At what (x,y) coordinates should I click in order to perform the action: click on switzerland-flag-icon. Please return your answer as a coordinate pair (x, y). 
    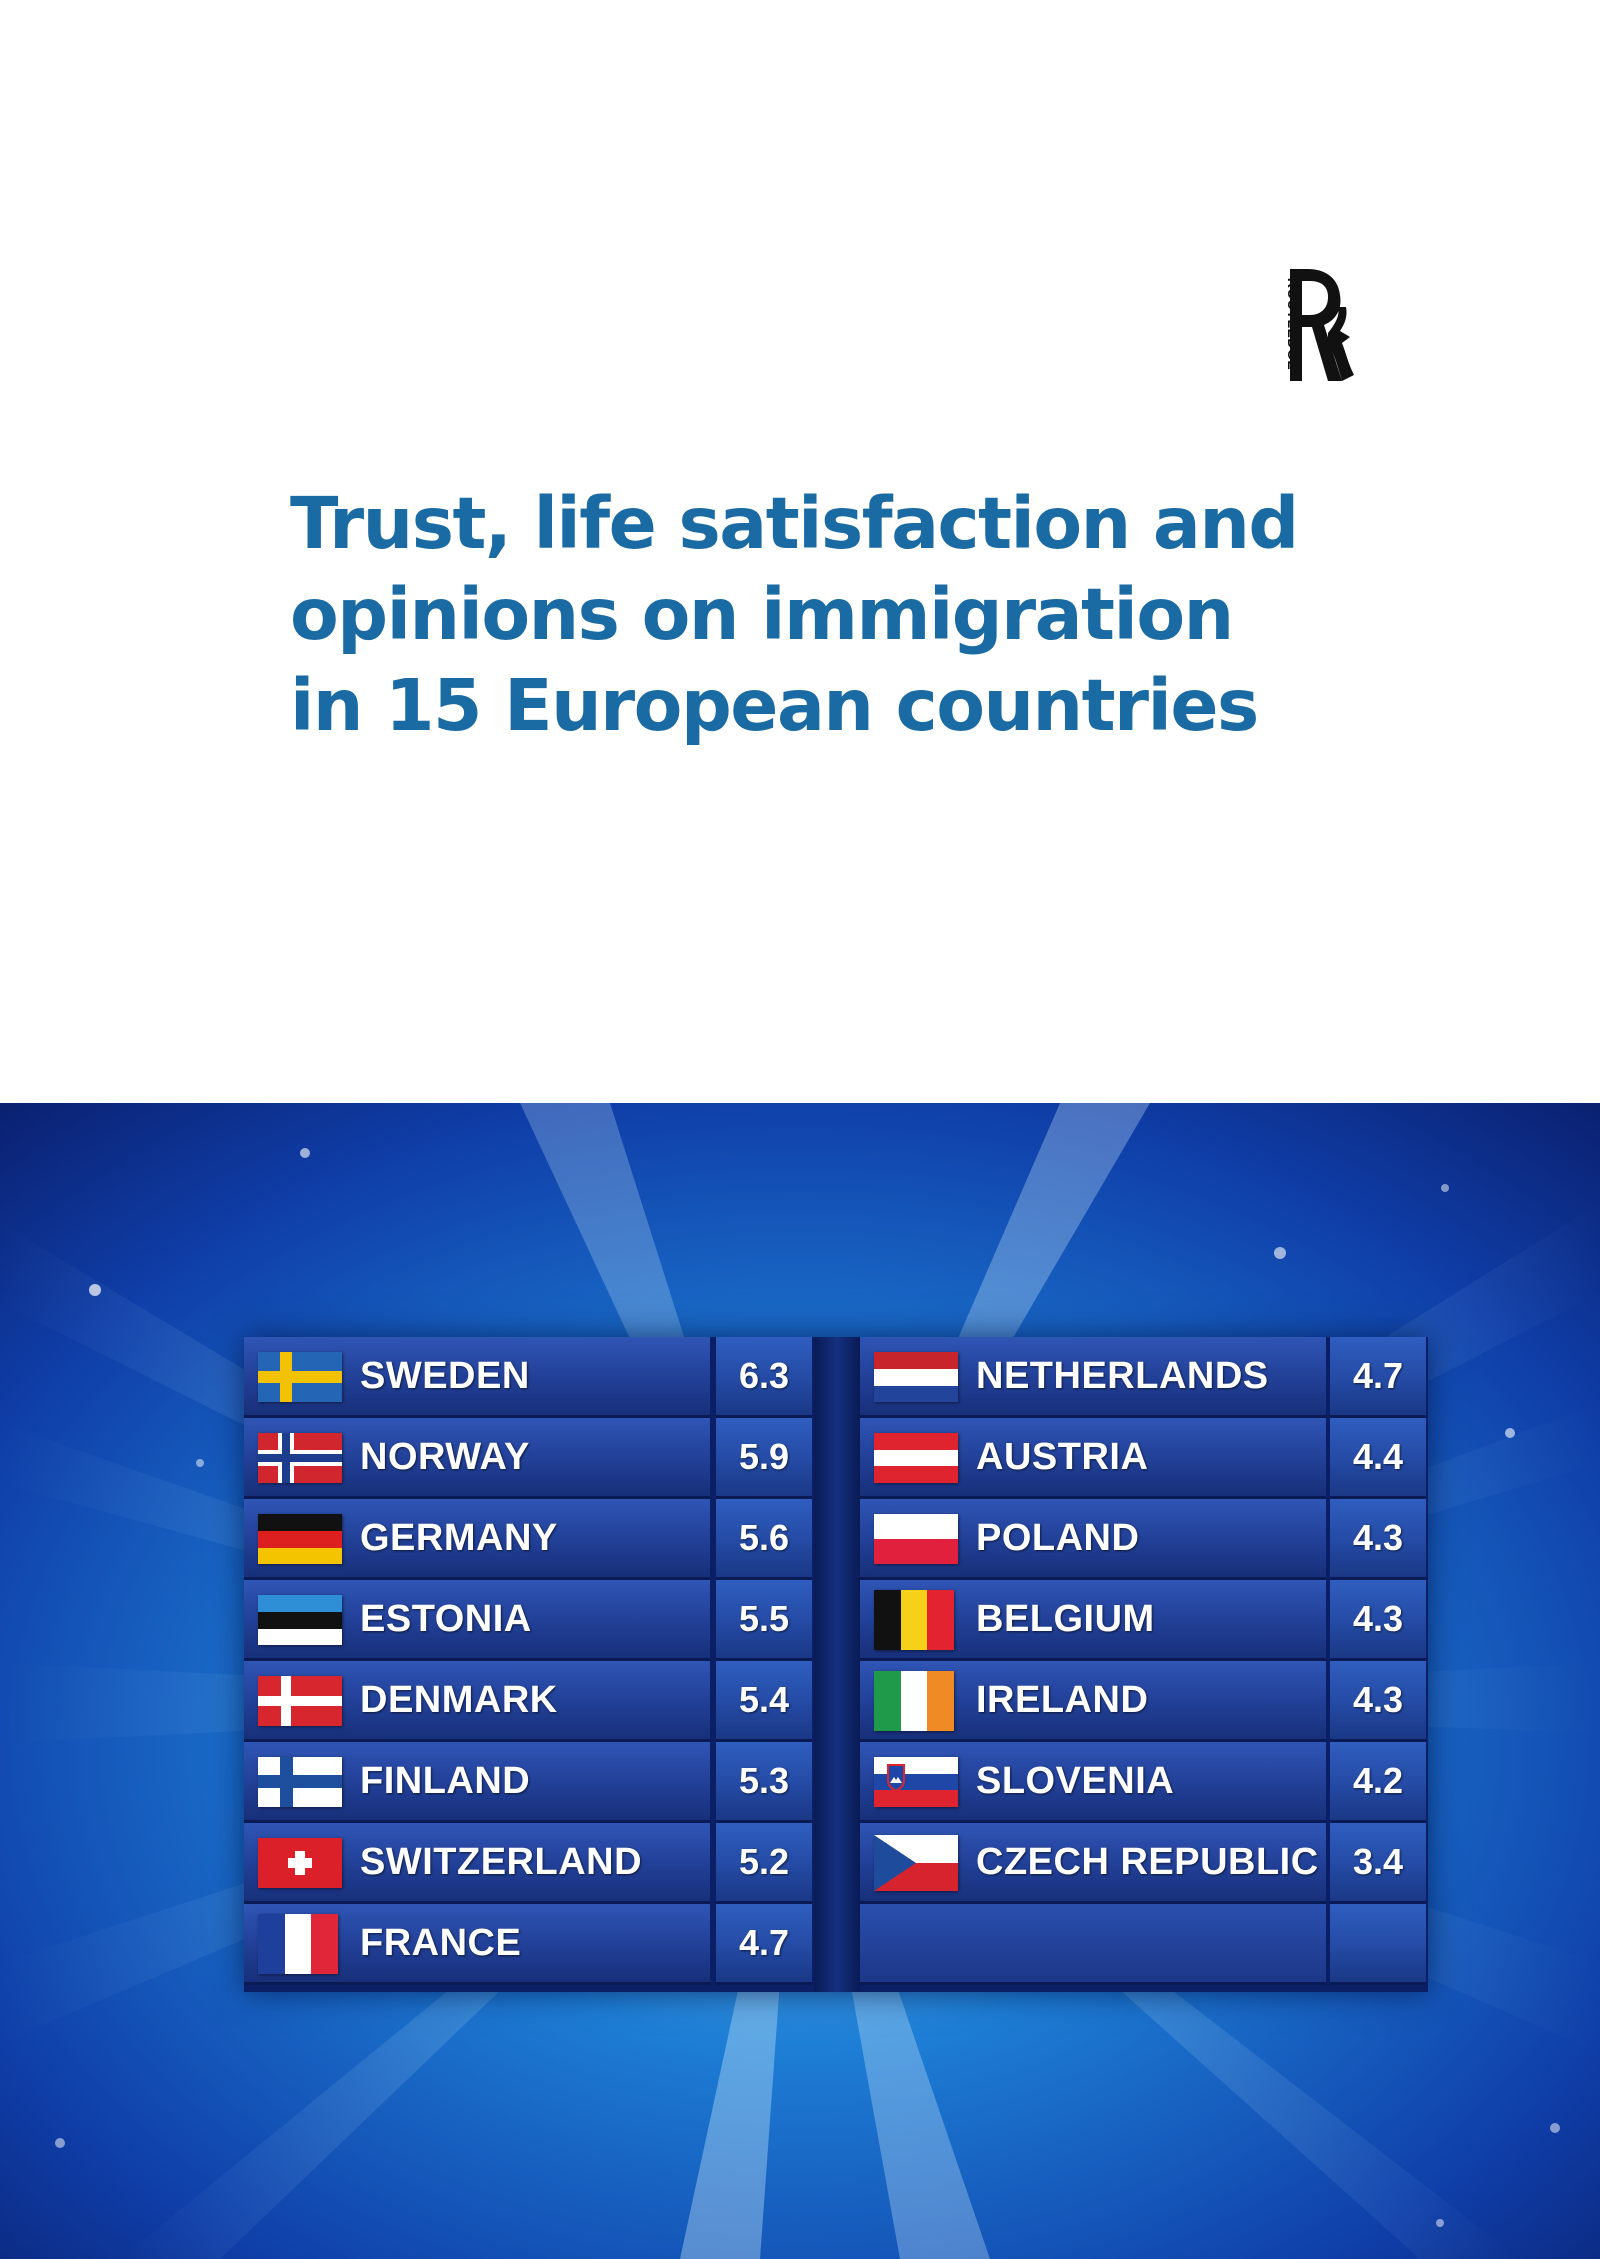
    Looking at the image, I should click on (300, 1863).